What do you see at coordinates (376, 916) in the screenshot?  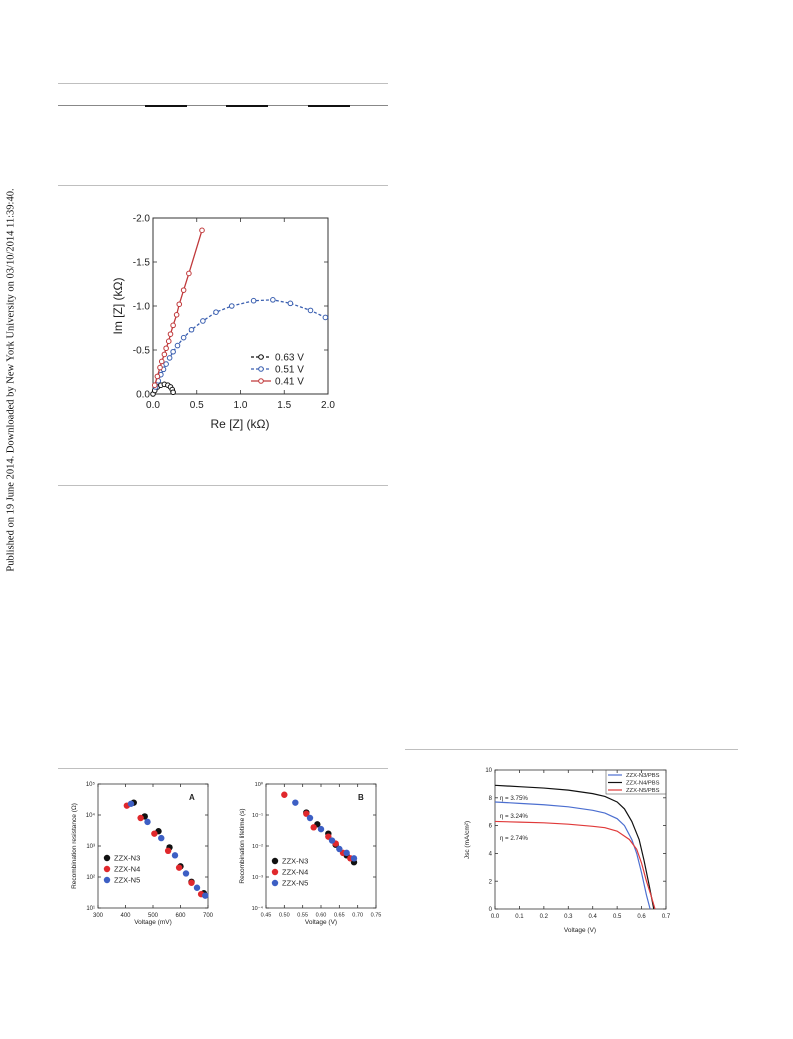 I see `x-tick-label: 0.75` at bounding box center [376, 916].